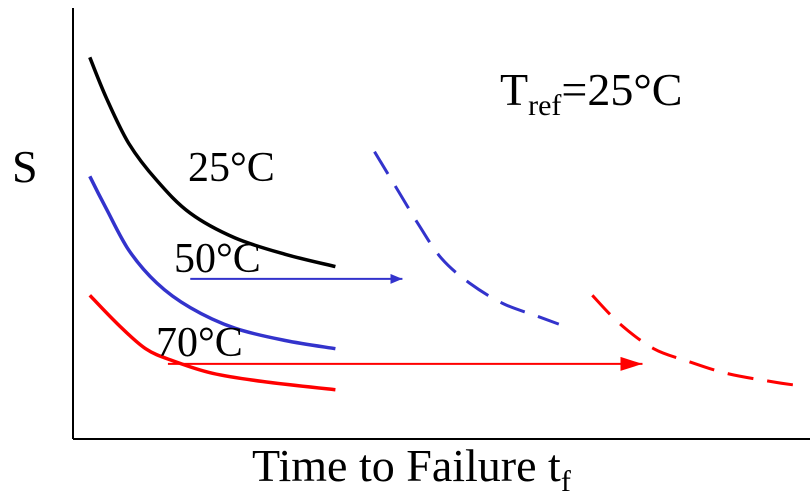 The width and height of the screenshot is (810, 498). I want to click on x-axis-label: Time to Failure tf, so click(411, 469).